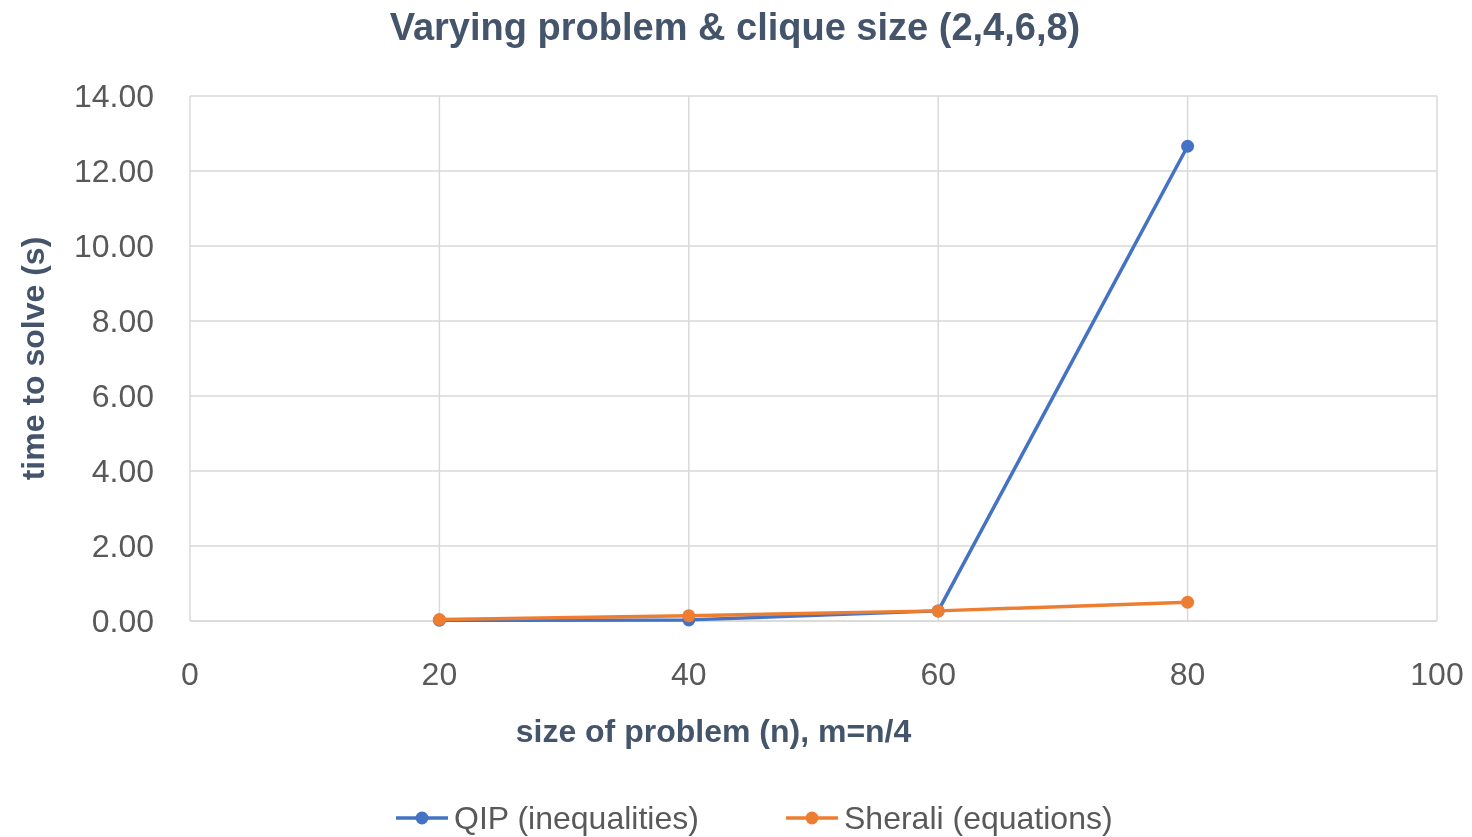 The image size is (1472, 837). Describe the element at coordinates (113, 246) in the screenshot. I see `y-tick-label: 10.00` at that location.